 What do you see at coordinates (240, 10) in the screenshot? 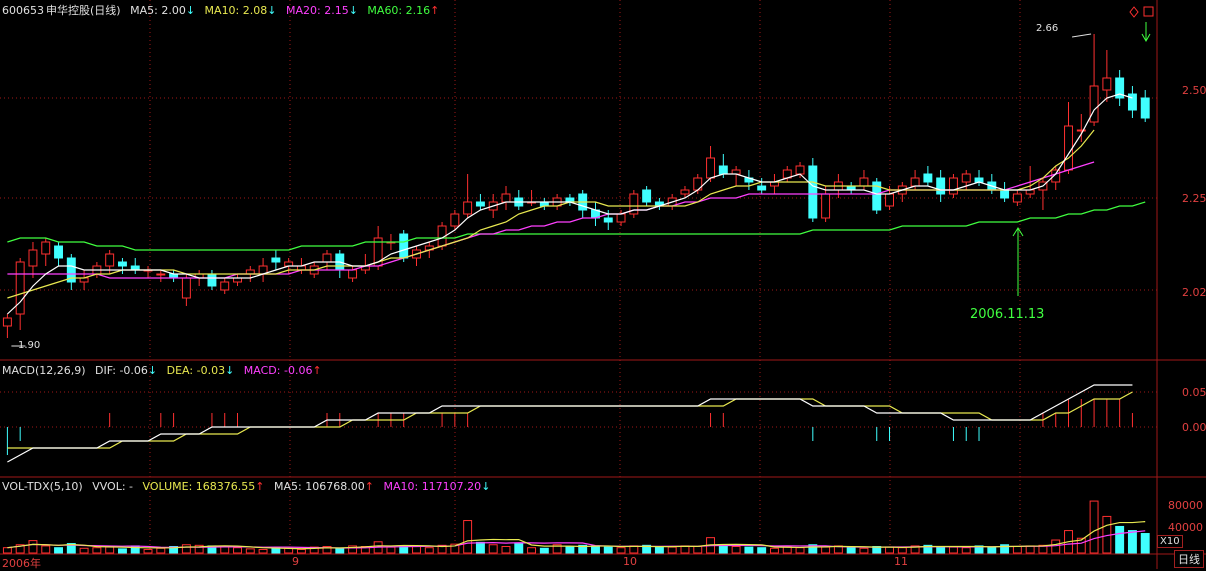
I see `ma10-legend: MA10: 2.08↓` at bounding box center [240, 10].